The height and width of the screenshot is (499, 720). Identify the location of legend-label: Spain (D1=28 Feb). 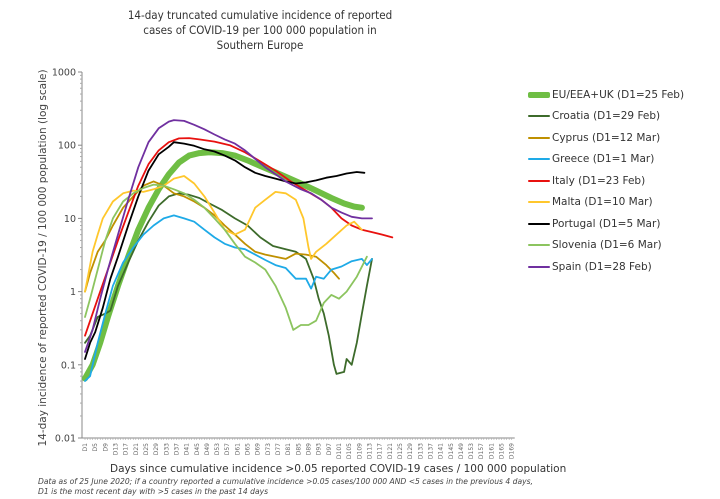
(602, 266).